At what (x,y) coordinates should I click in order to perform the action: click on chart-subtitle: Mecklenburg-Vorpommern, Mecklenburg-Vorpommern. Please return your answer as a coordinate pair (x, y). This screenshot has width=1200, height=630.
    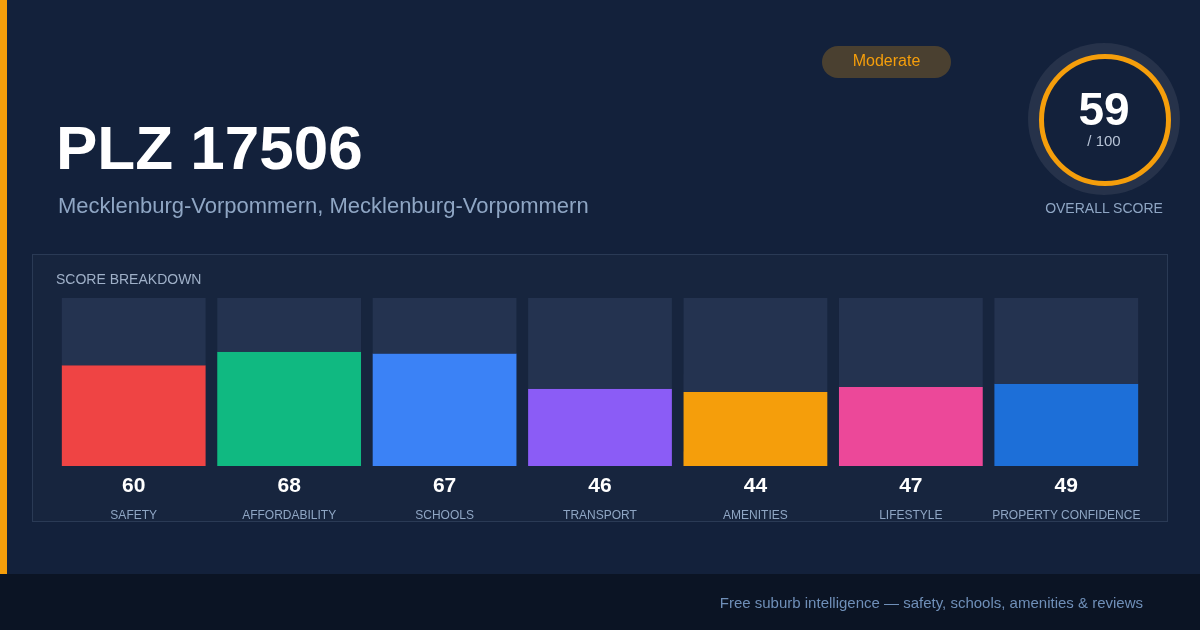
    Looking at the image, I should click on (323, 206).